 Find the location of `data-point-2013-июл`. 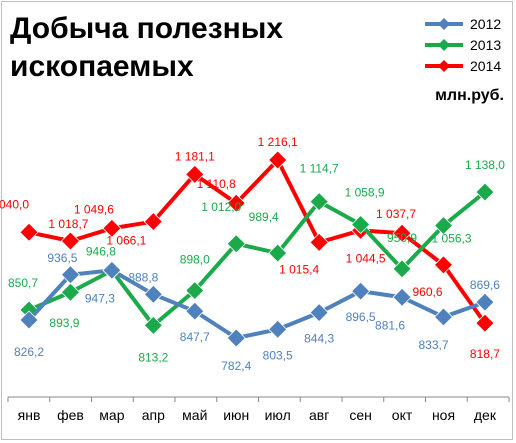

data-point-2013-июл is located at coordinates (278, 253).